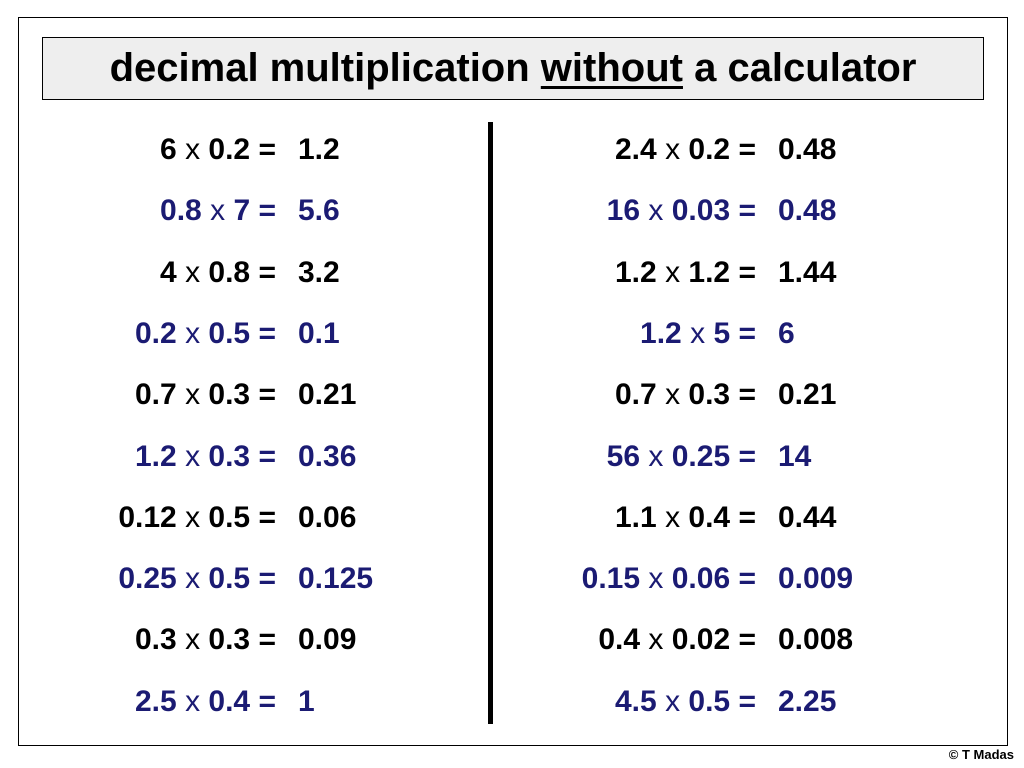  Describe the element at coordinates (807, 210) in the screenshot. I see `equation-answer: 0.48` at that location.